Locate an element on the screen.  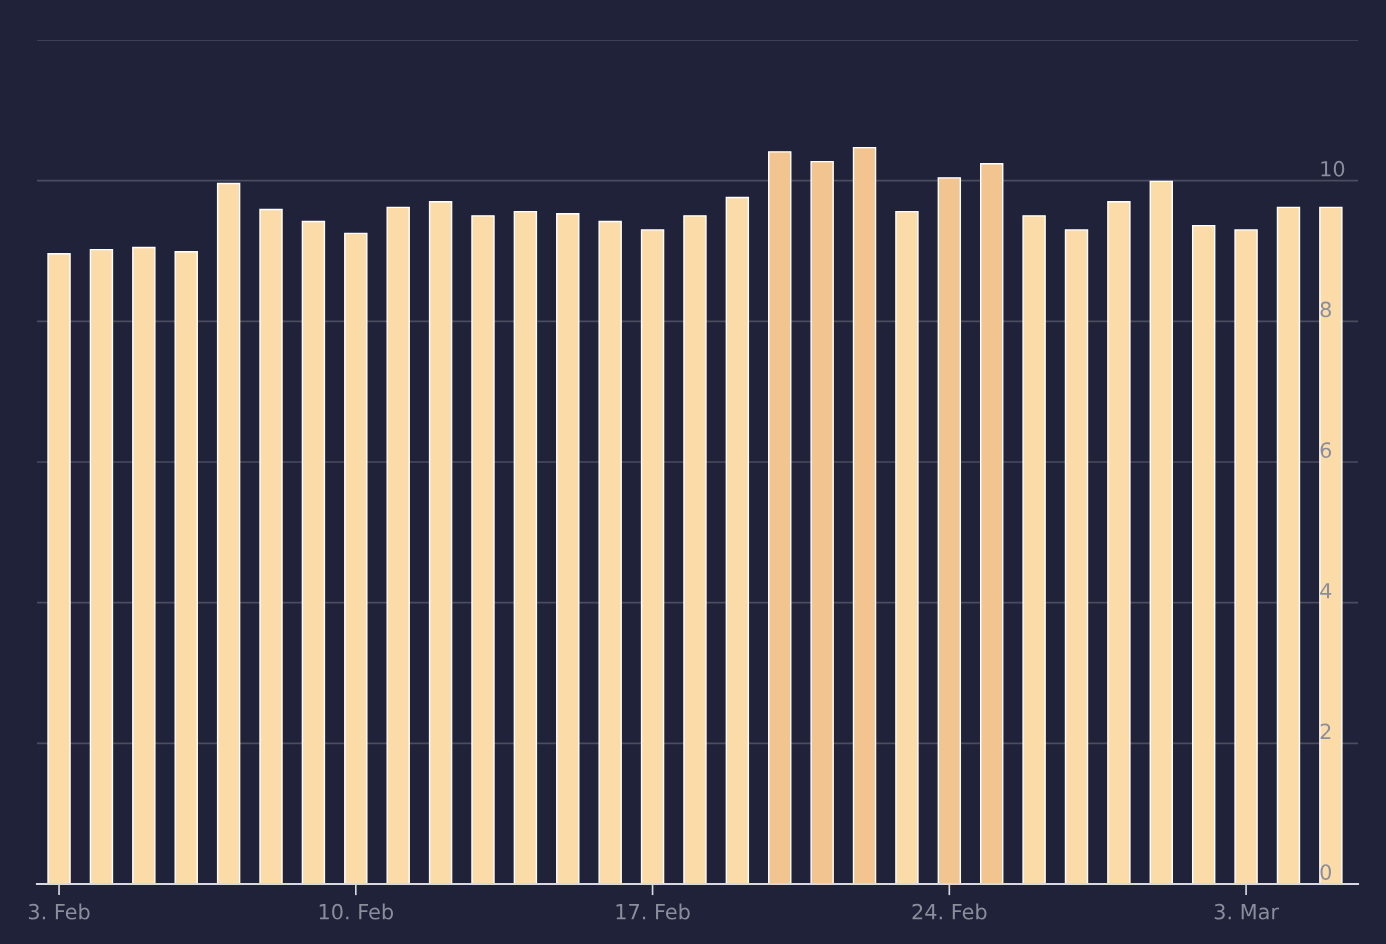
y-tick-label: 8 is located at coordinates (1325, 309).